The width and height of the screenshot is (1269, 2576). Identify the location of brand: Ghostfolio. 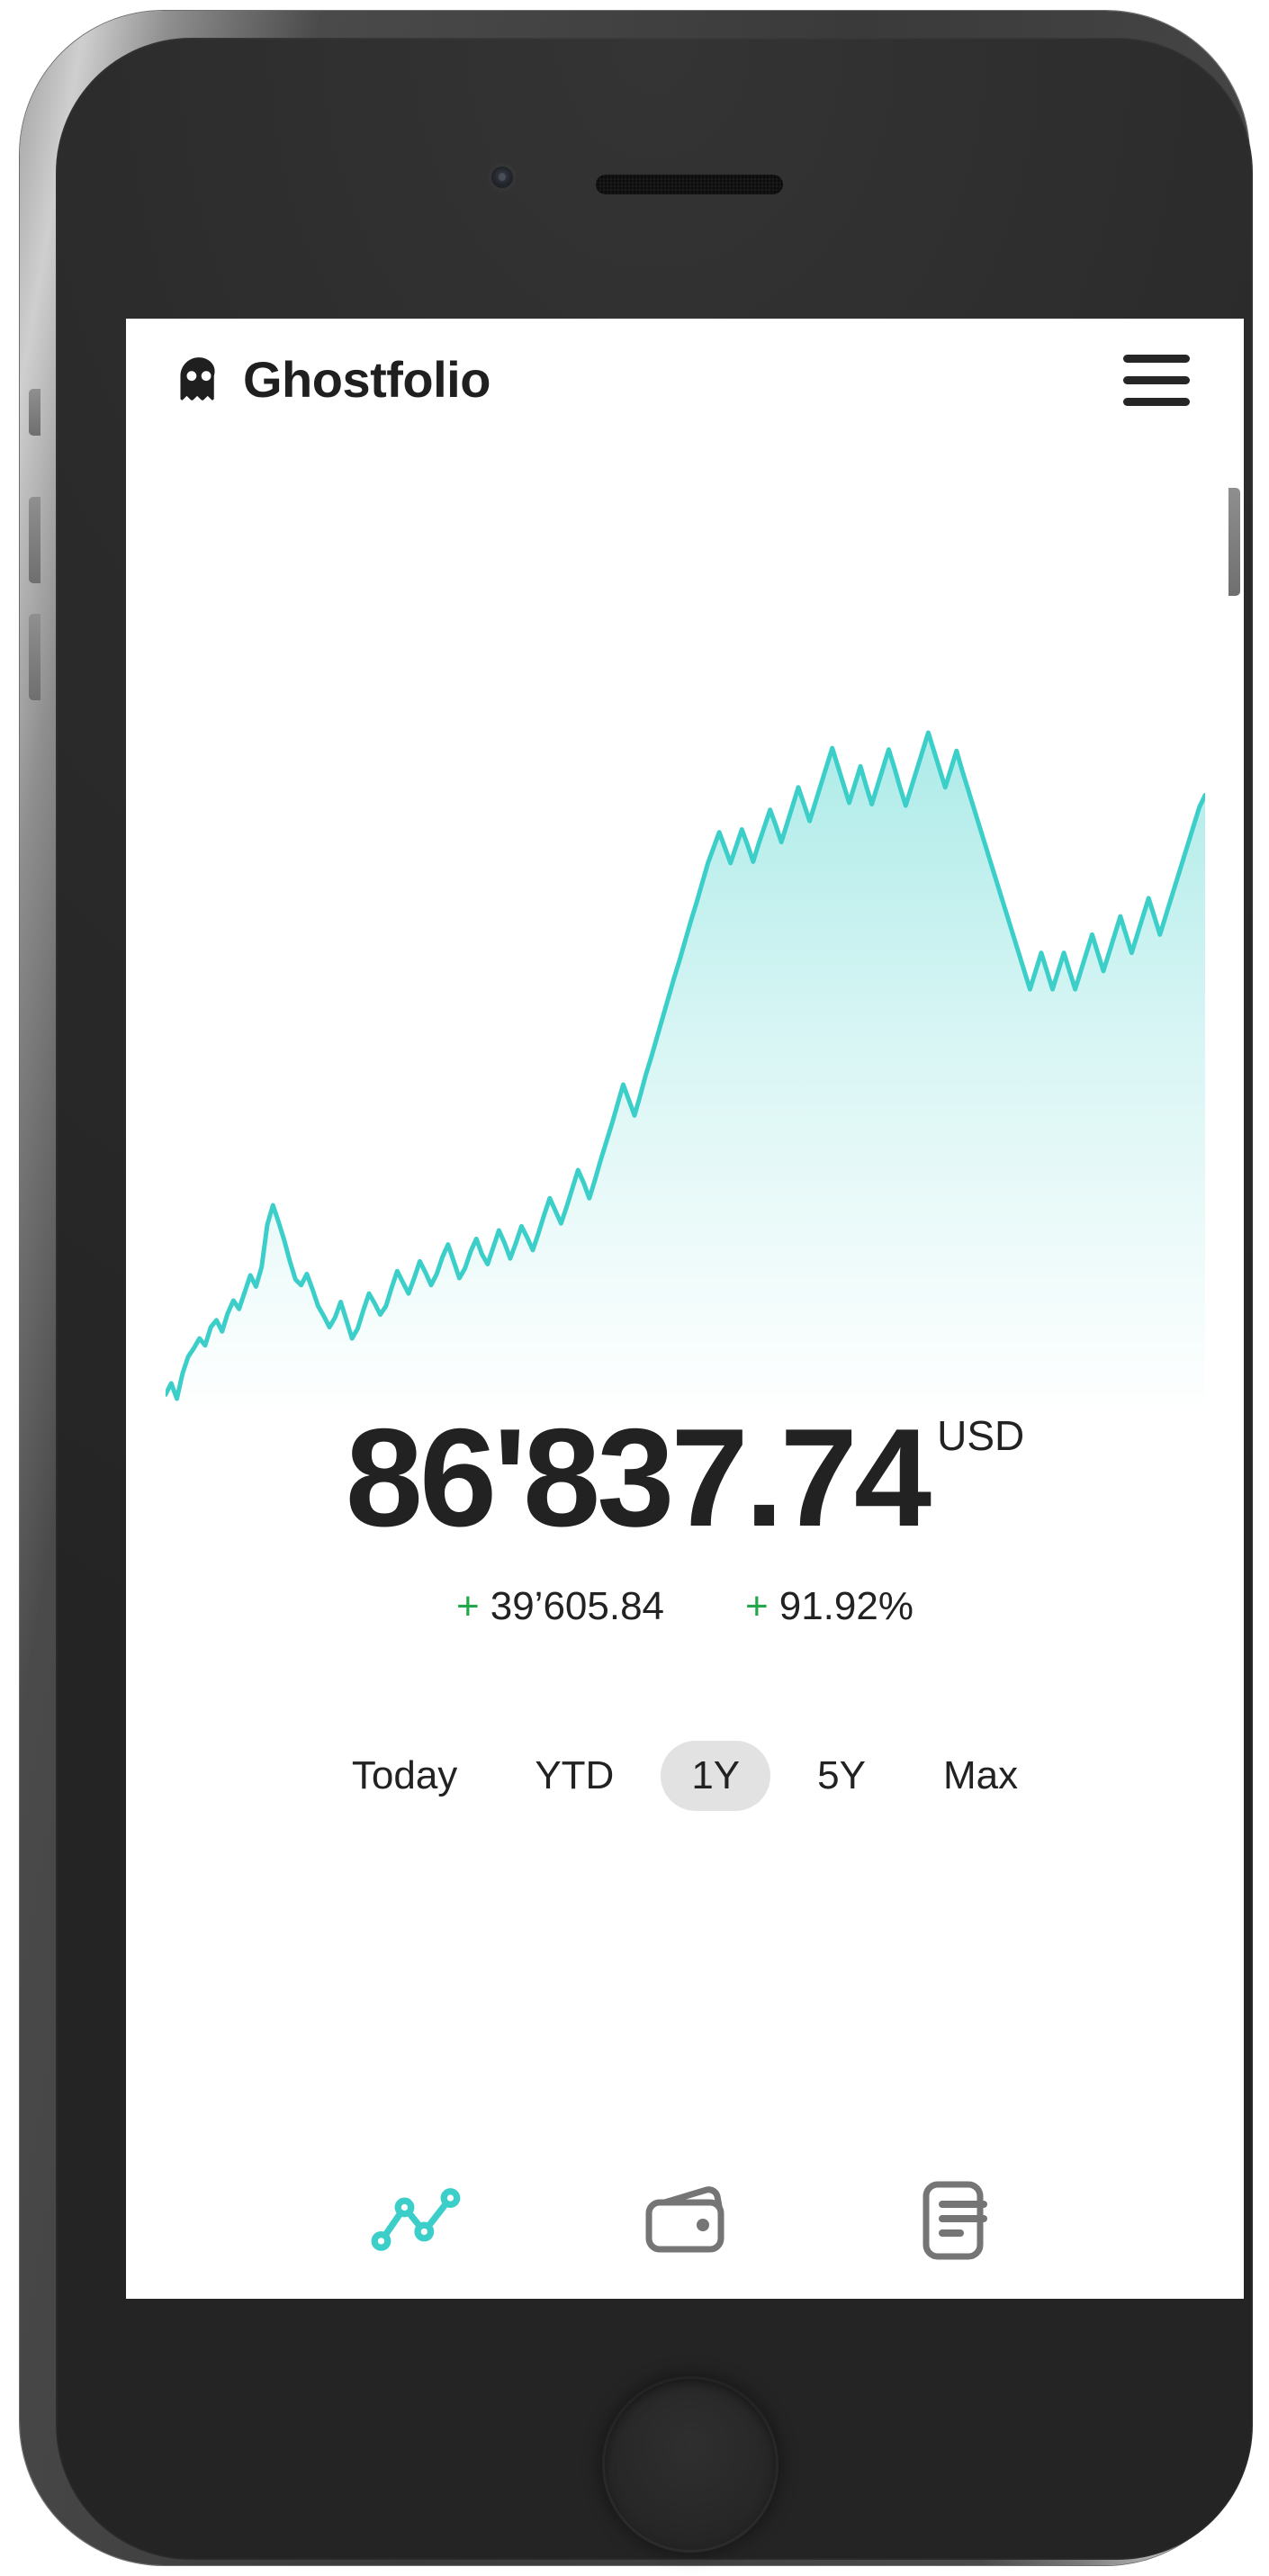
(332, 380).